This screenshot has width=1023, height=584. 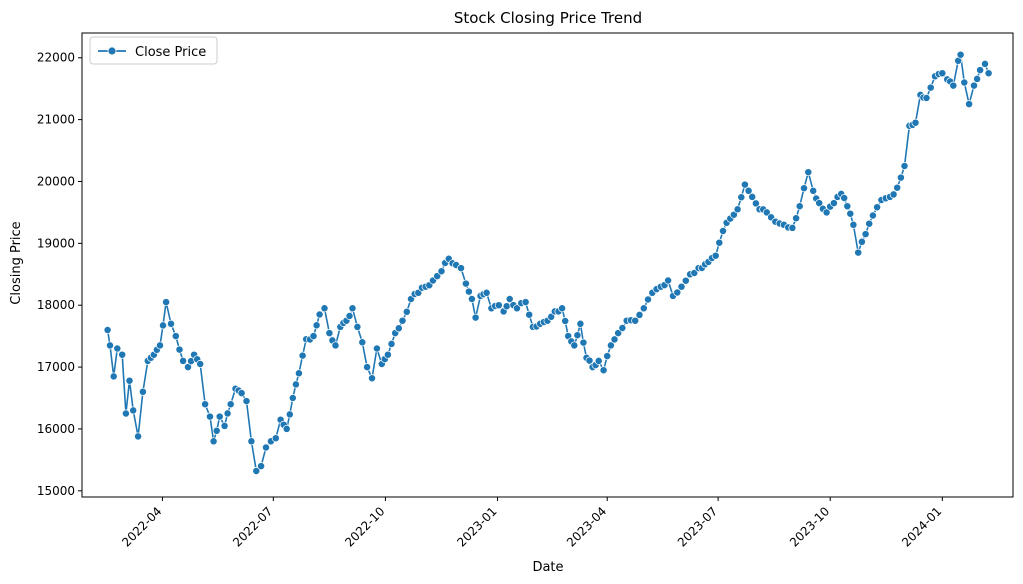 I want to click on y-tick-label: 22000, so click(x=56, y=58).